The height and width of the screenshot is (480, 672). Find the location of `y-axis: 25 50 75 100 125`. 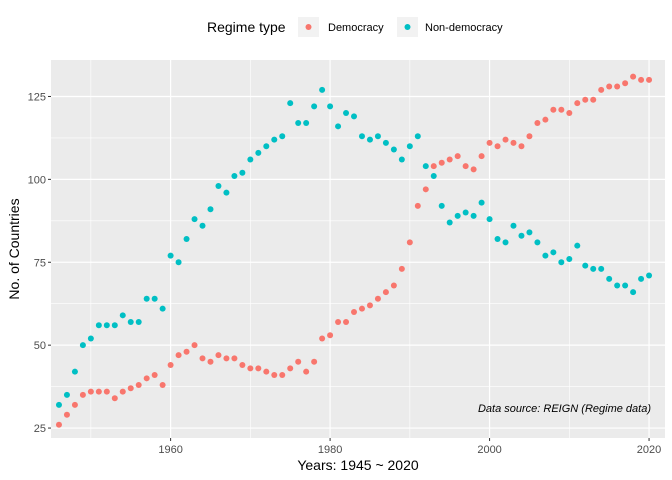

y-axis: 25 50 75 100 125 is located at coordinates (39, 263).